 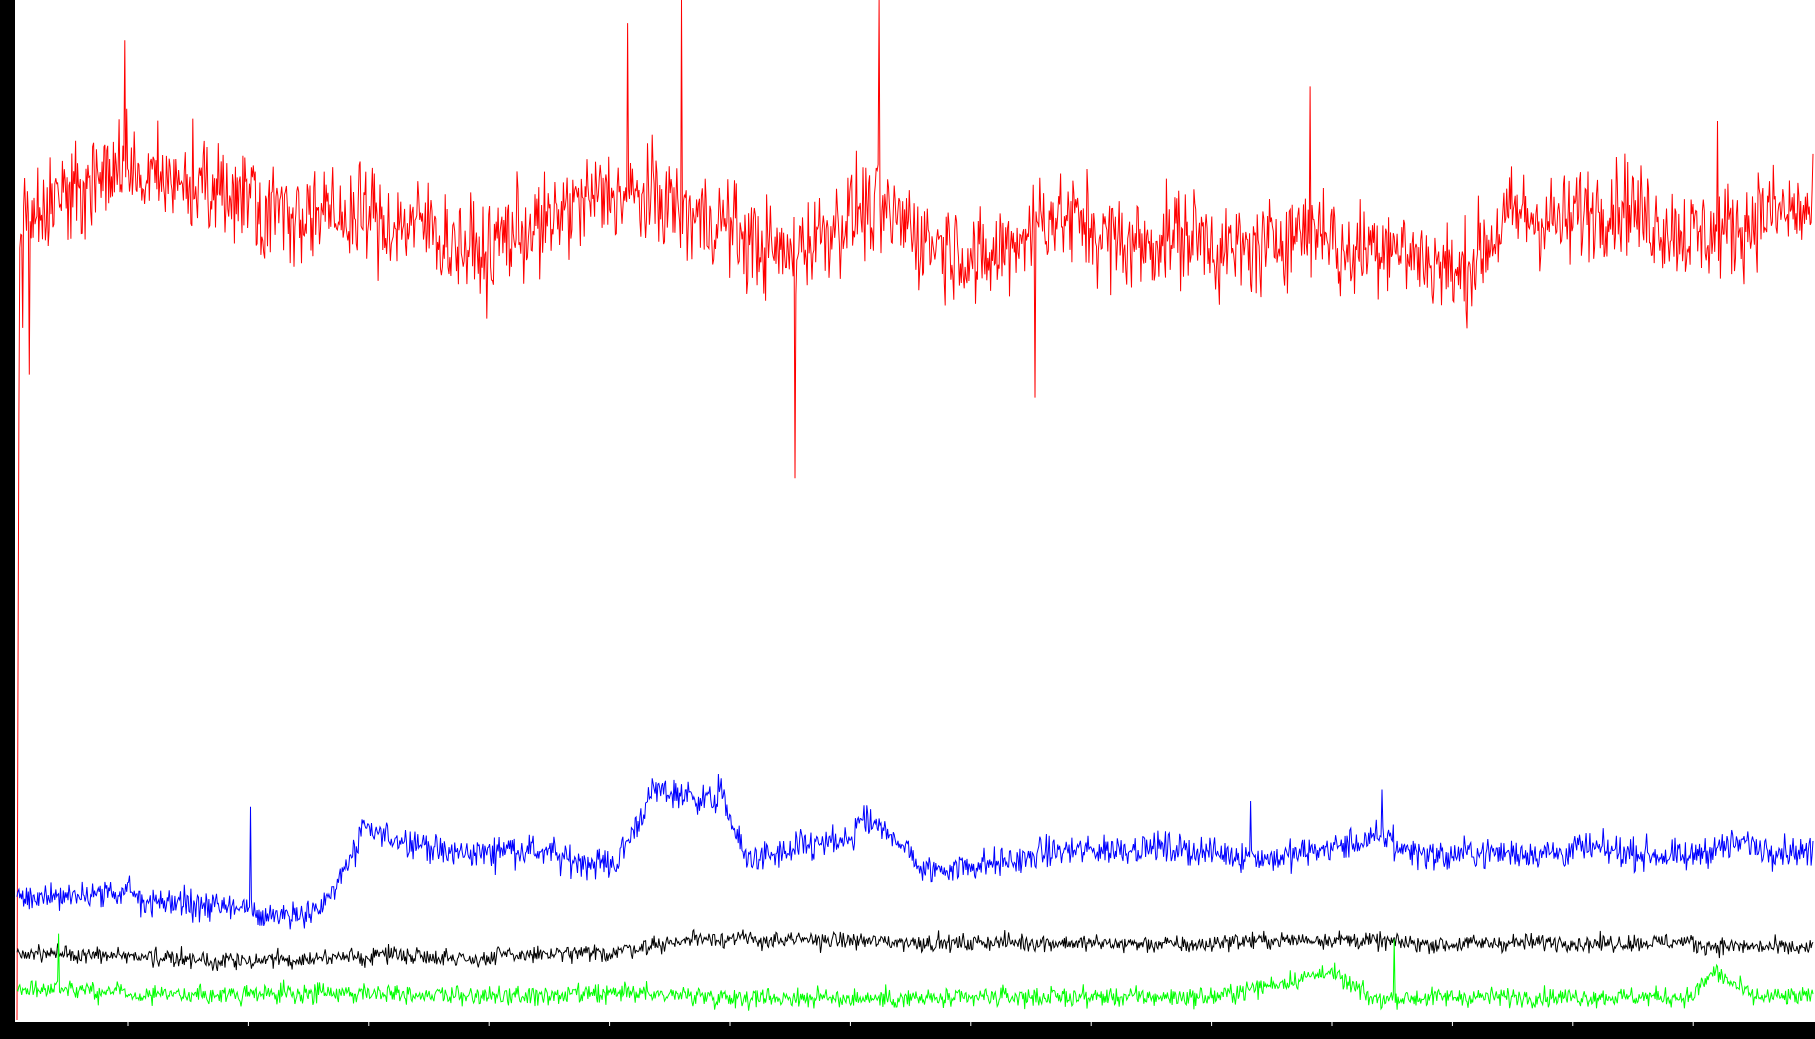 What do you see at coordinates (9, 1014) in the screenshot?
I see `y-tick-label: 0` at bounding box center [9, 1014].